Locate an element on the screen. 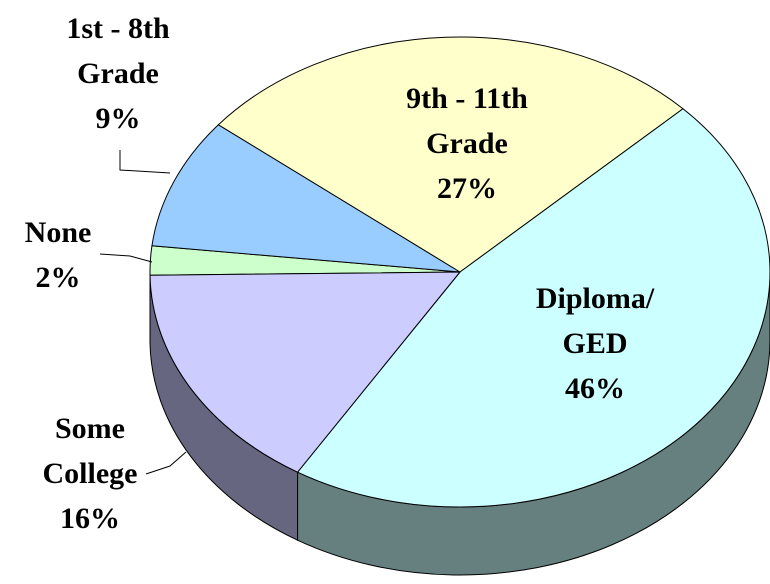 This screenshot has height=584, width=770. value-label: 27% is located at coordinates (467, 188).